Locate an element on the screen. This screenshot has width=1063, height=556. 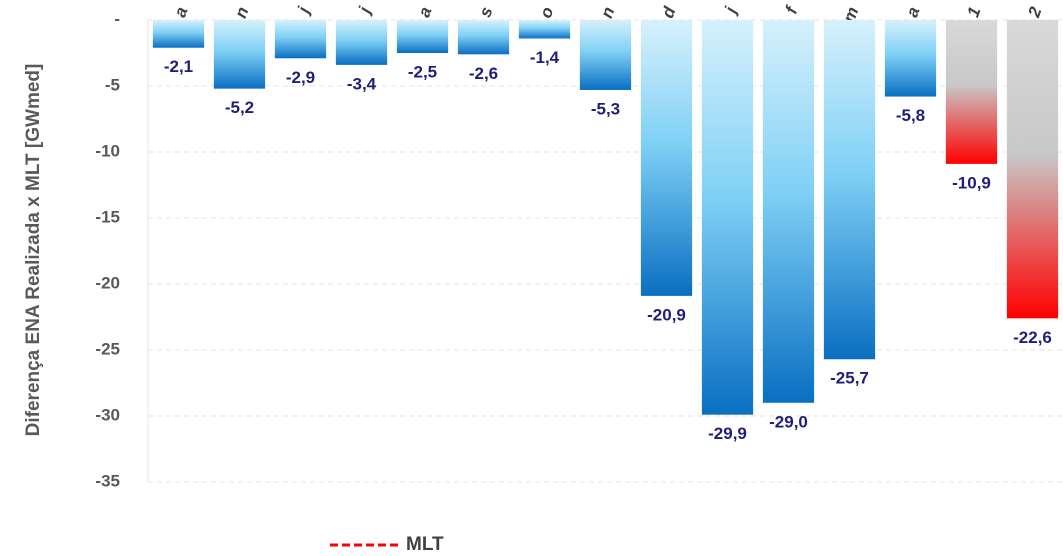
x-tick-label: d is located at coordinates (669, 12).